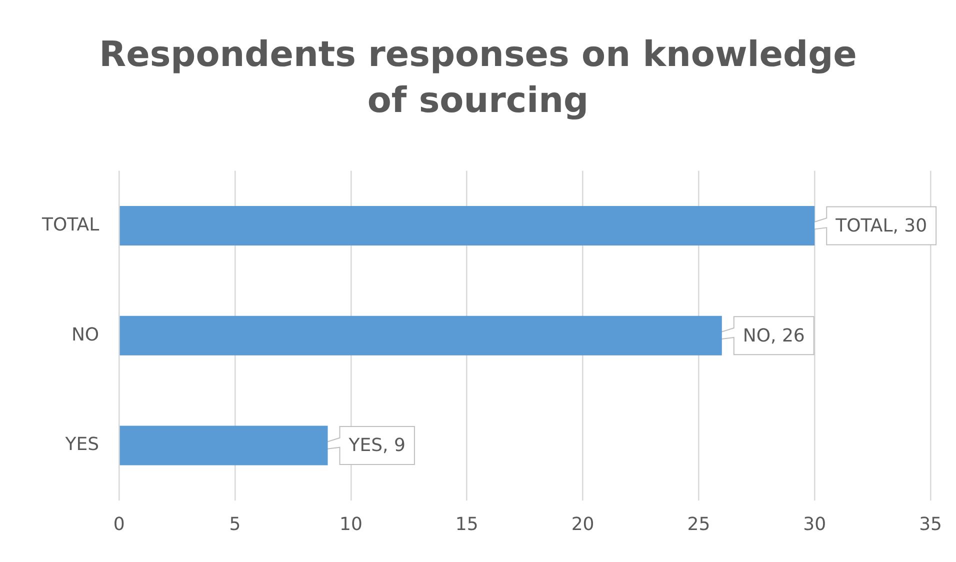  I want to click on x-tick-label: 30, so click(814, 524).